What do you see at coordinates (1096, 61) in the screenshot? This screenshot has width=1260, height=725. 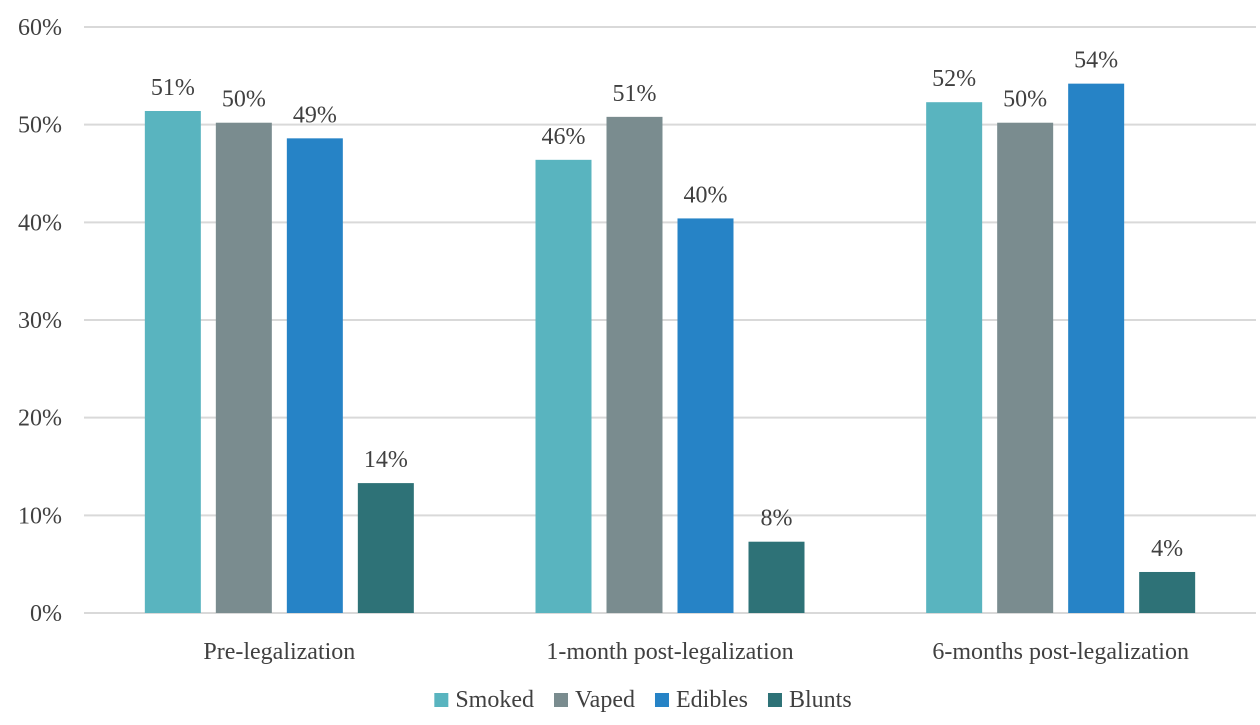 I see `data-label-edibles-2: 54%` at bounding box center [1096, 61].